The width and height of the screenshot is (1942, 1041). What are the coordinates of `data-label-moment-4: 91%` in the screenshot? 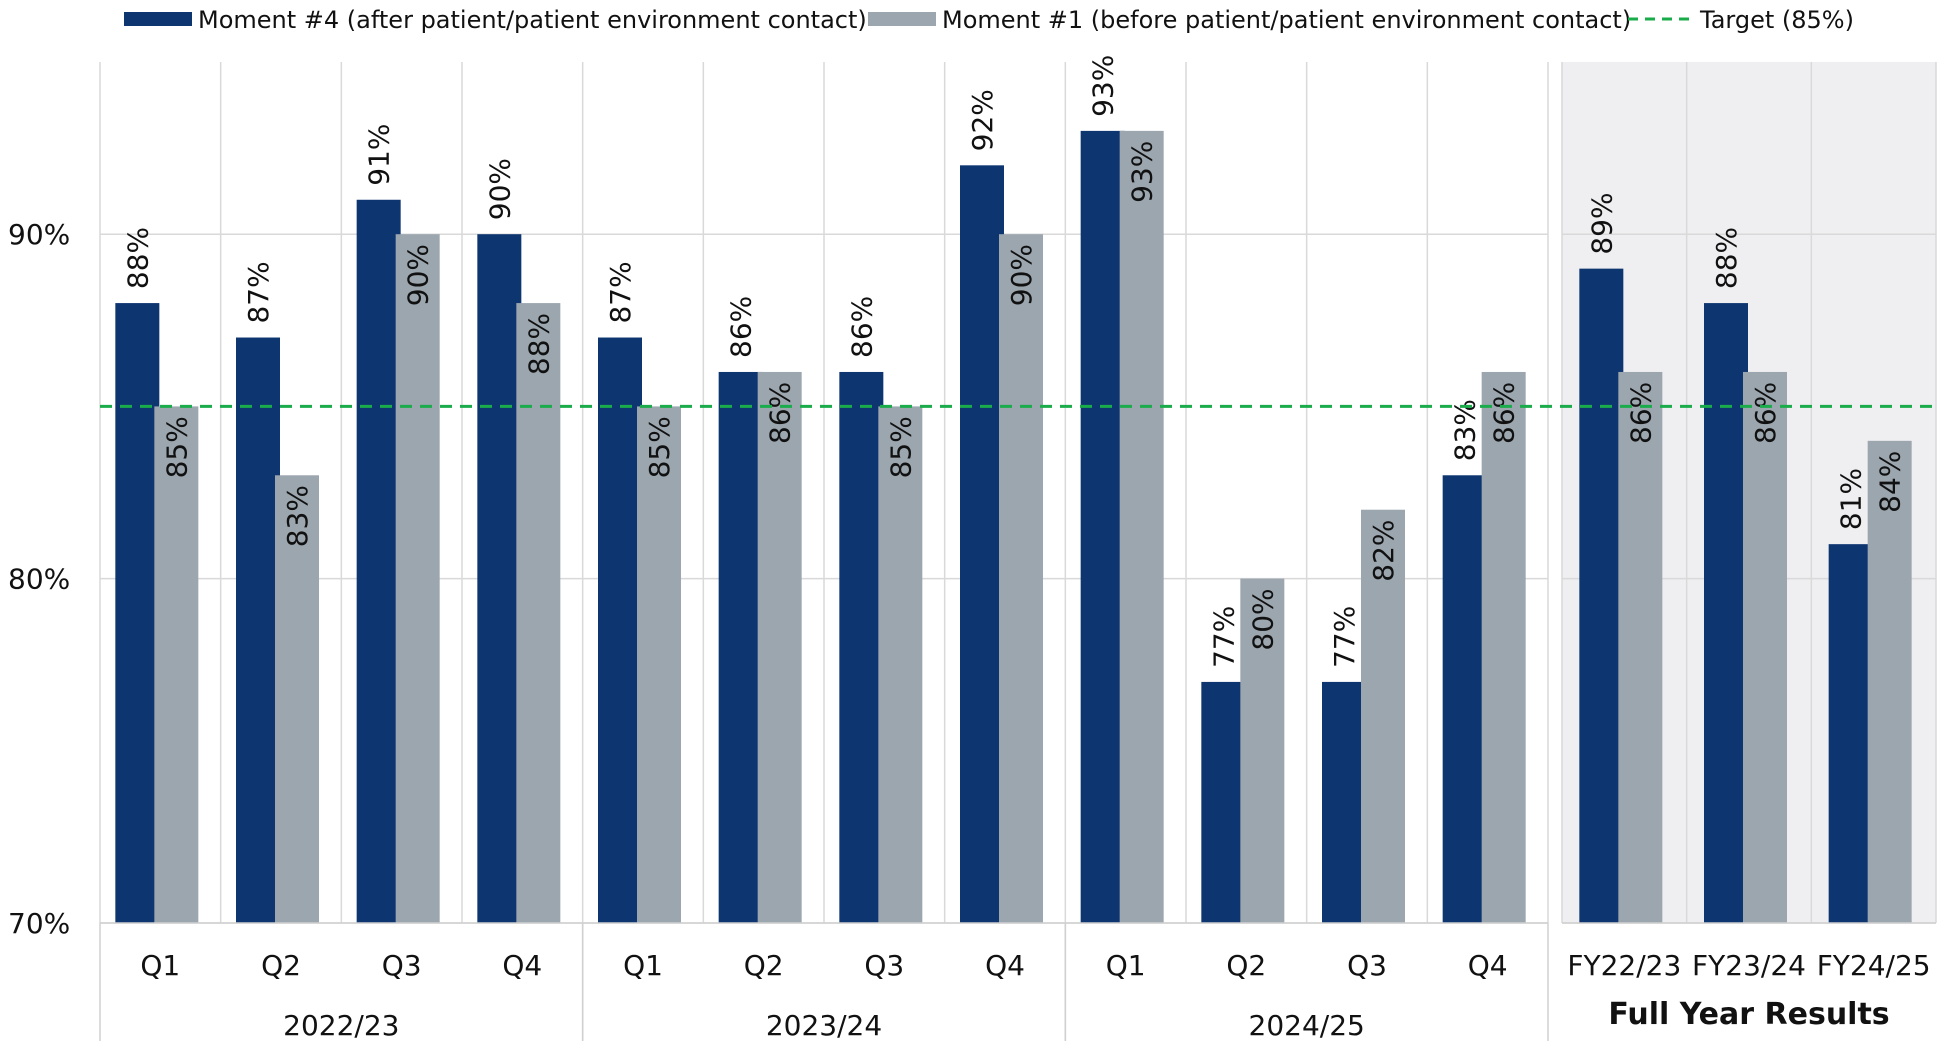 It's located at (379, 155).